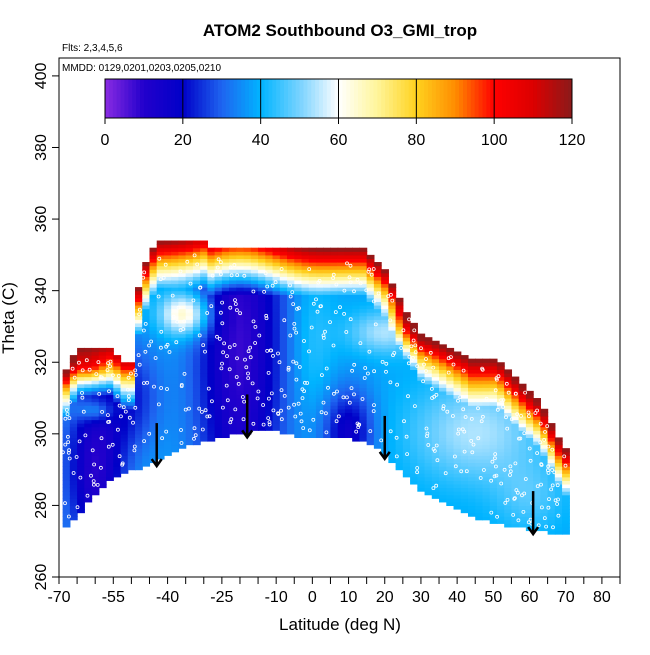  Describe the element at coordinates (343, 113) in the screenshot. I see `colorbar: 0 20 40 60 80 100 120` at that location.